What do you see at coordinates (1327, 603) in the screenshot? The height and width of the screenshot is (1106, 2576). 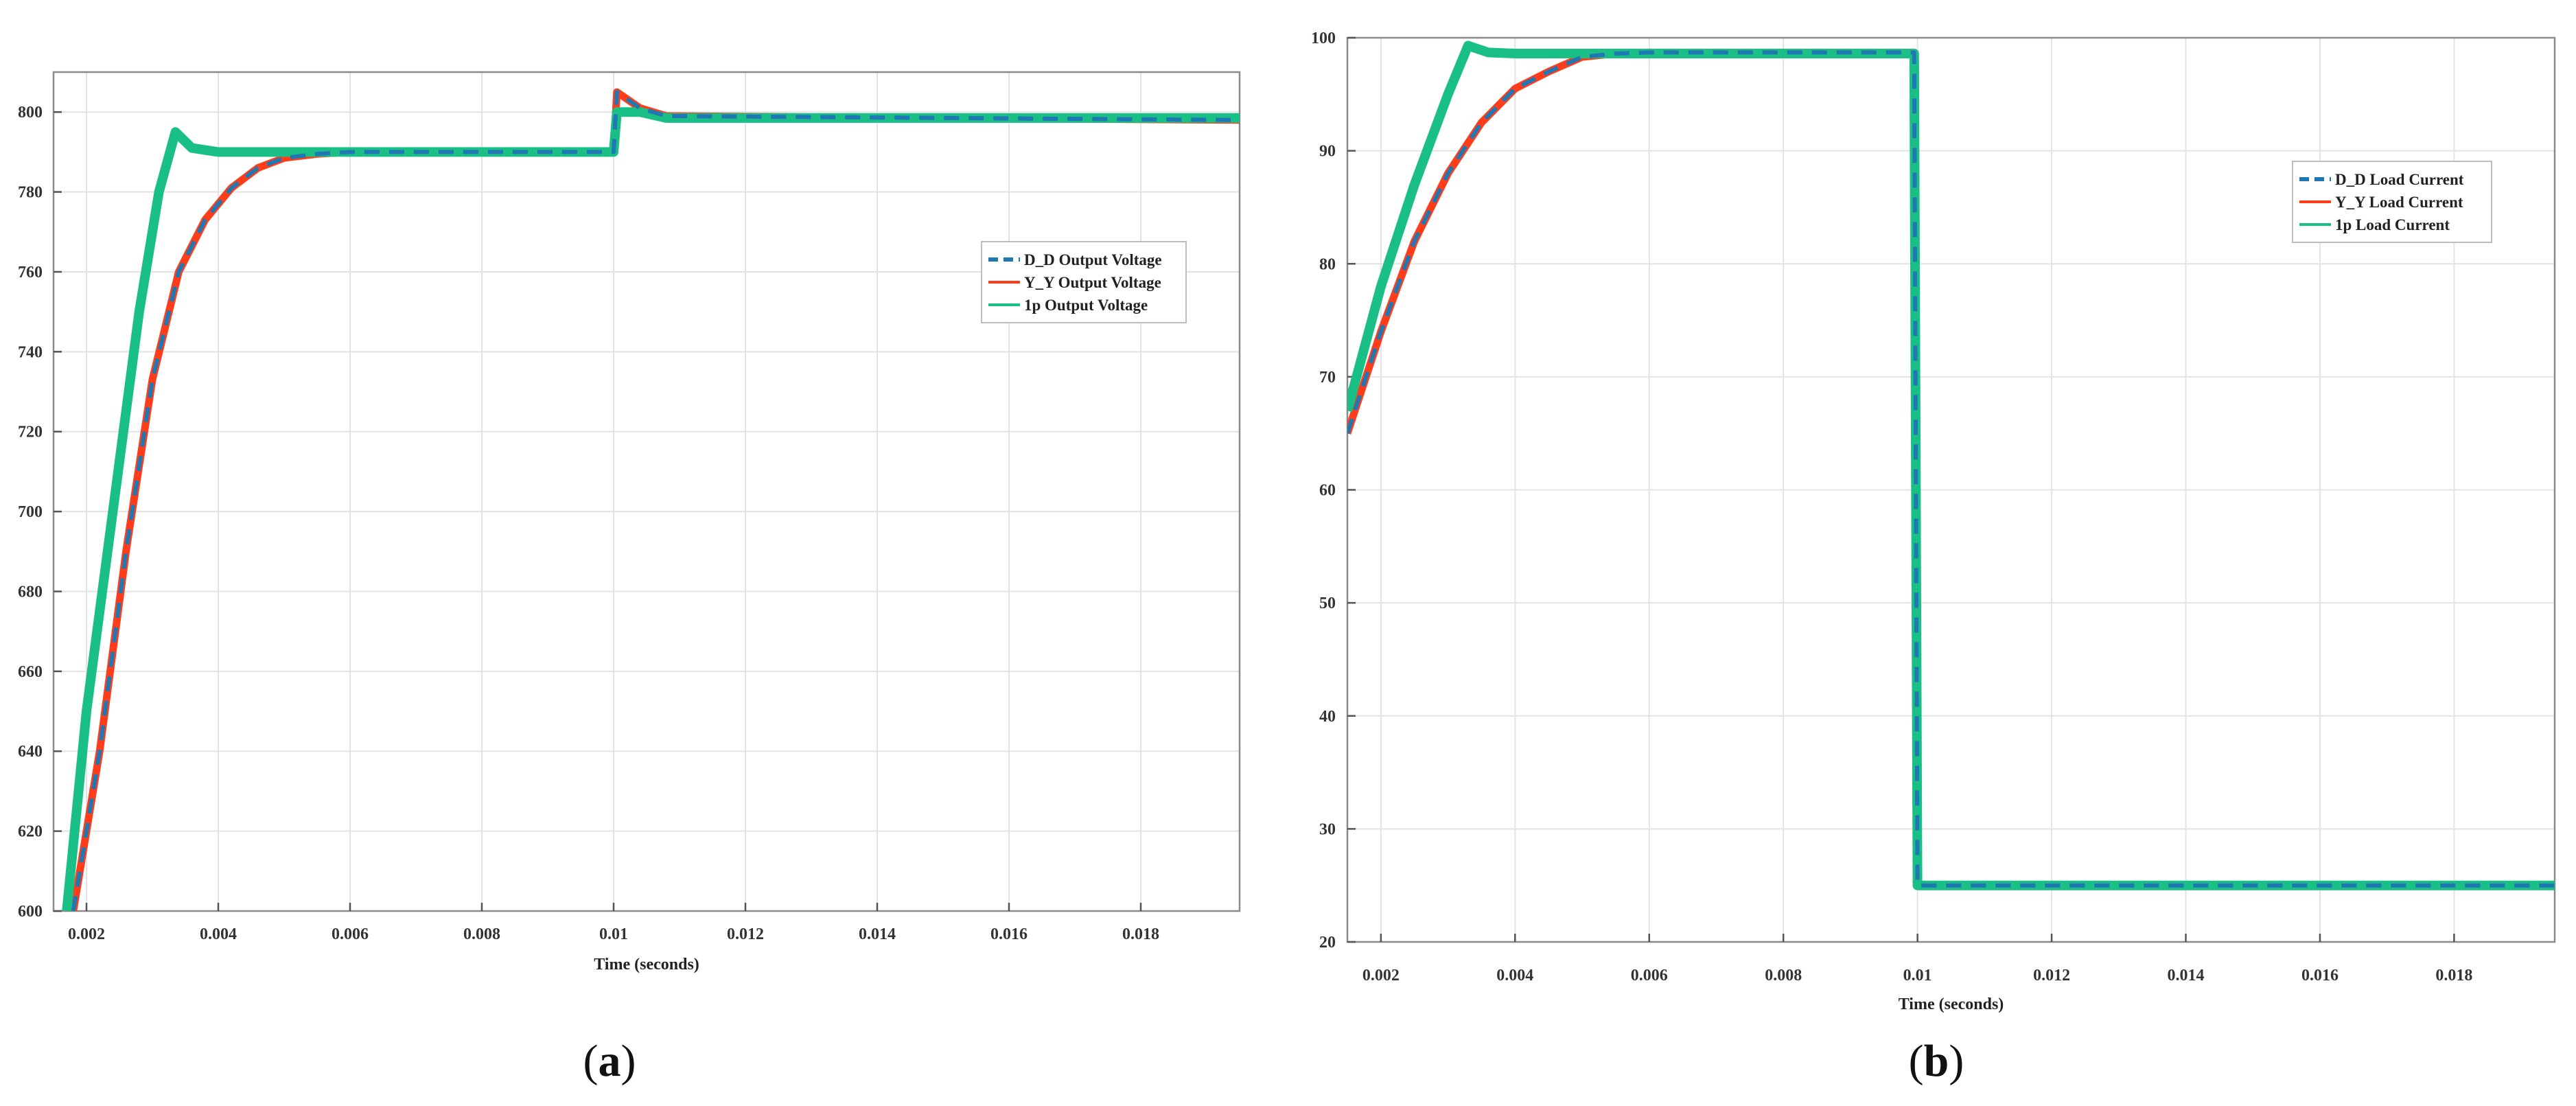 I see `y-tick-label: 50` at bounding box center [1327, 603].